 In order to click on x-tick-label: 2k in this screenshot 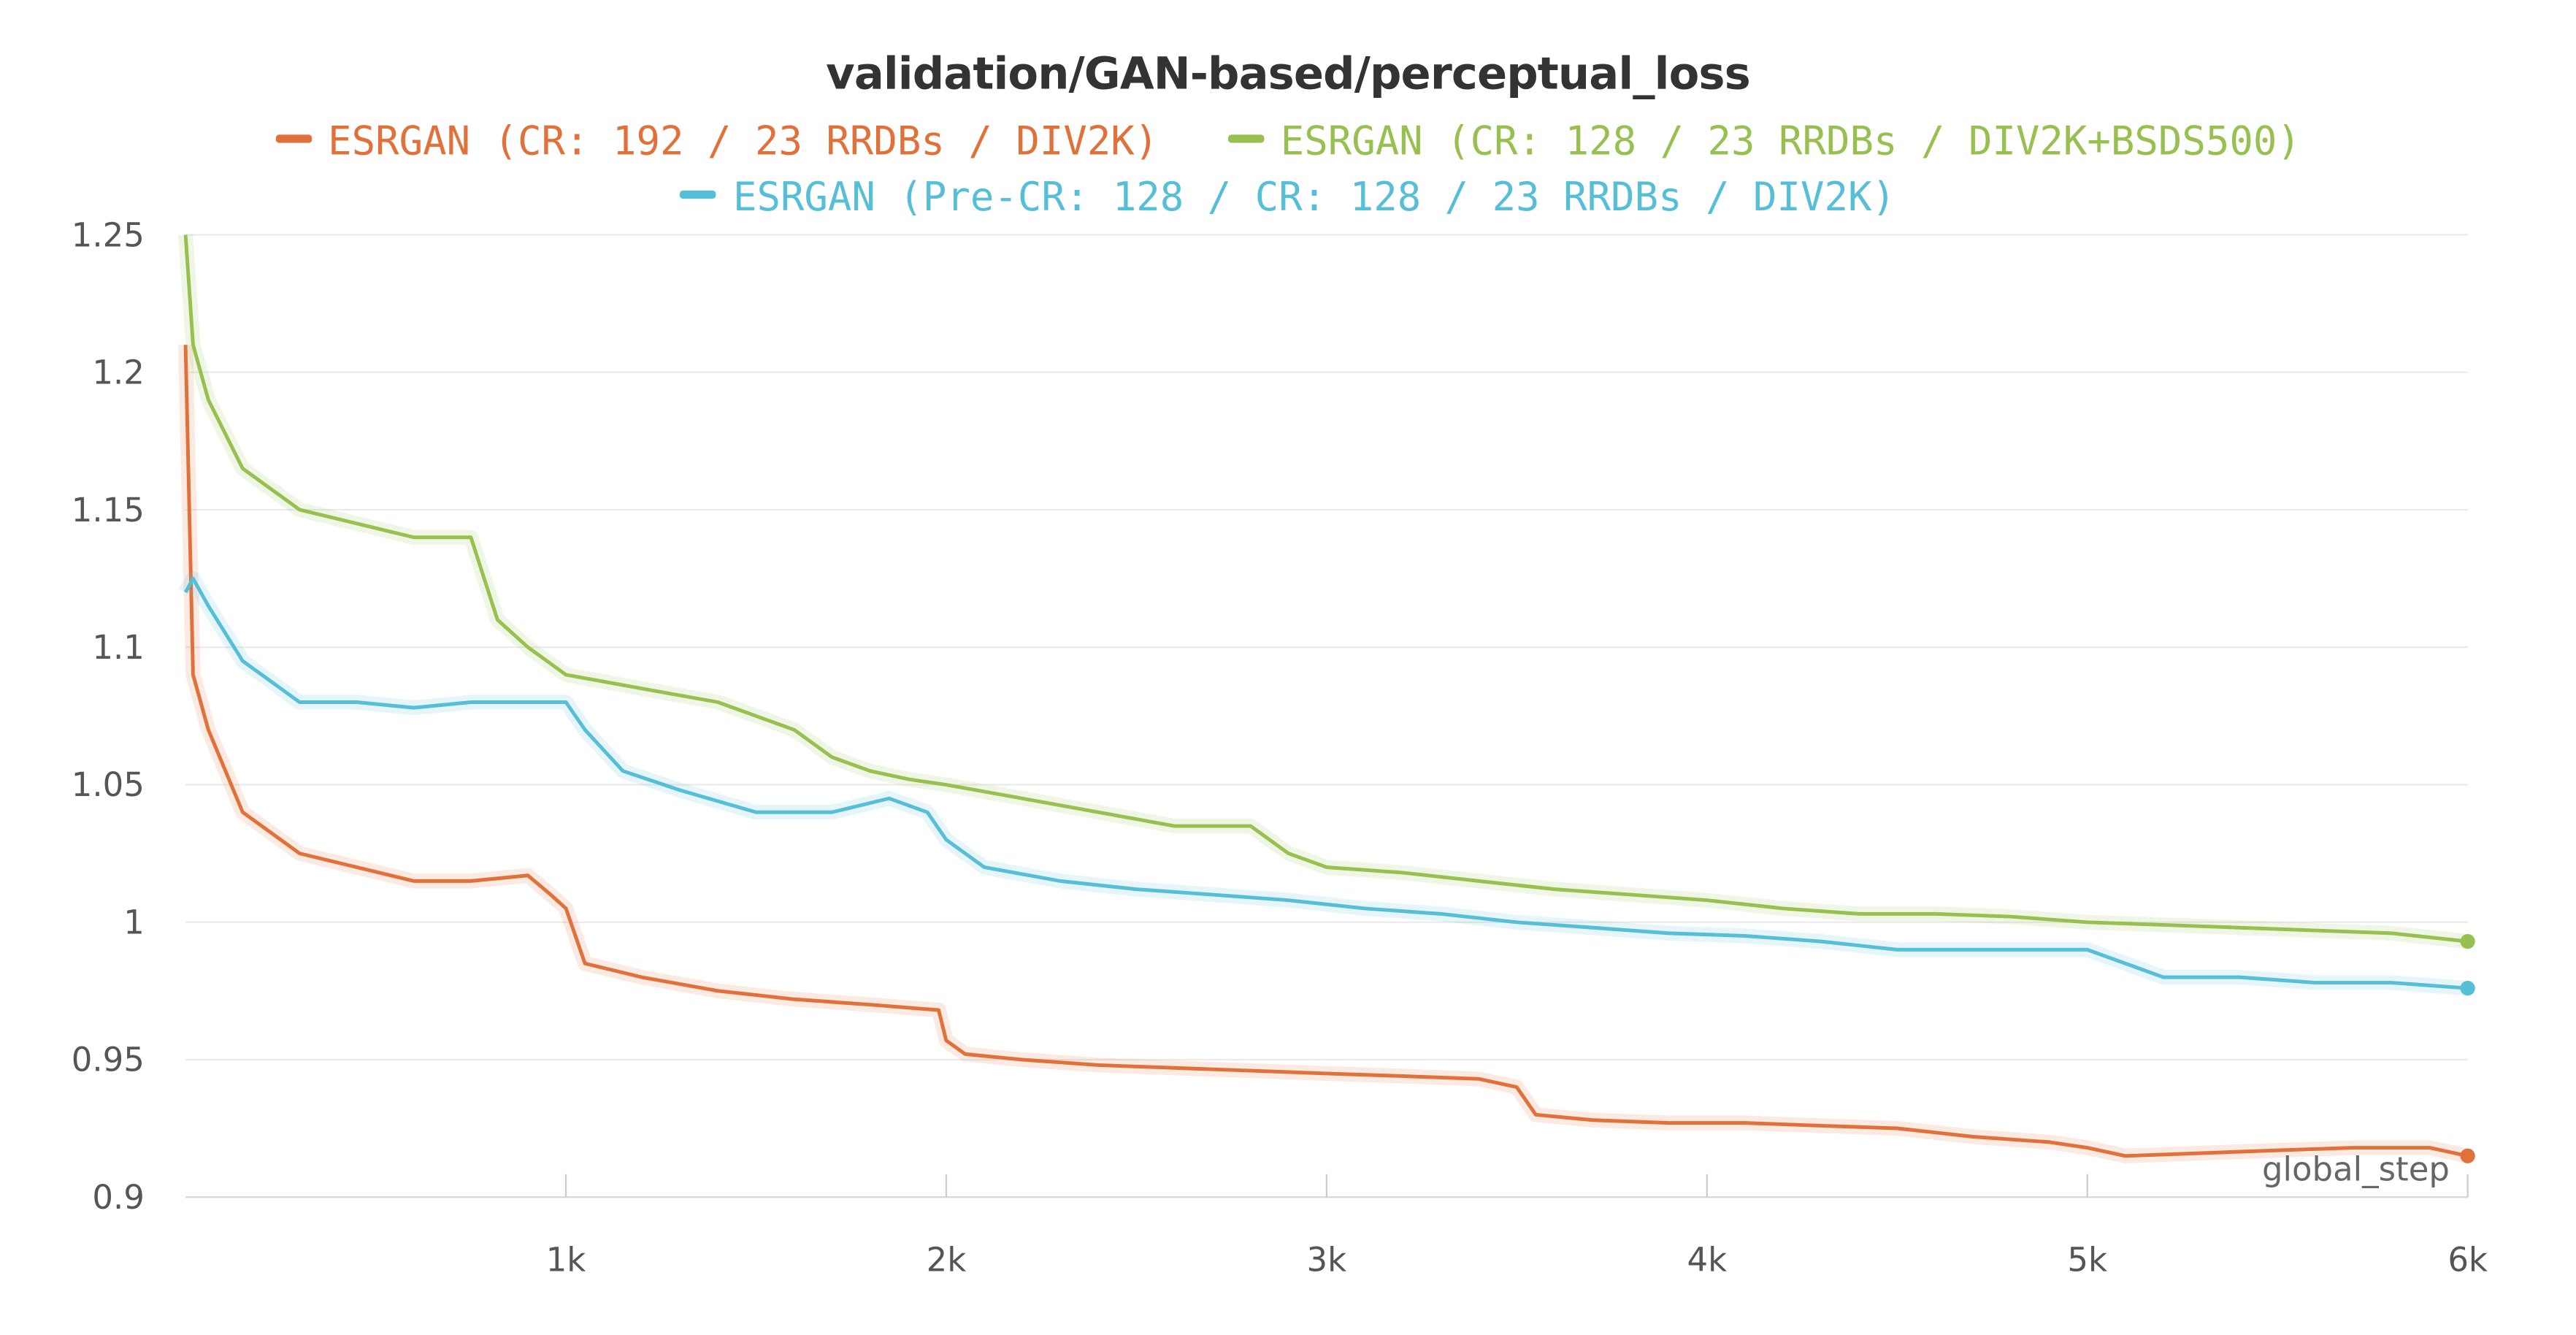, I will do `click(947, 1259)`.